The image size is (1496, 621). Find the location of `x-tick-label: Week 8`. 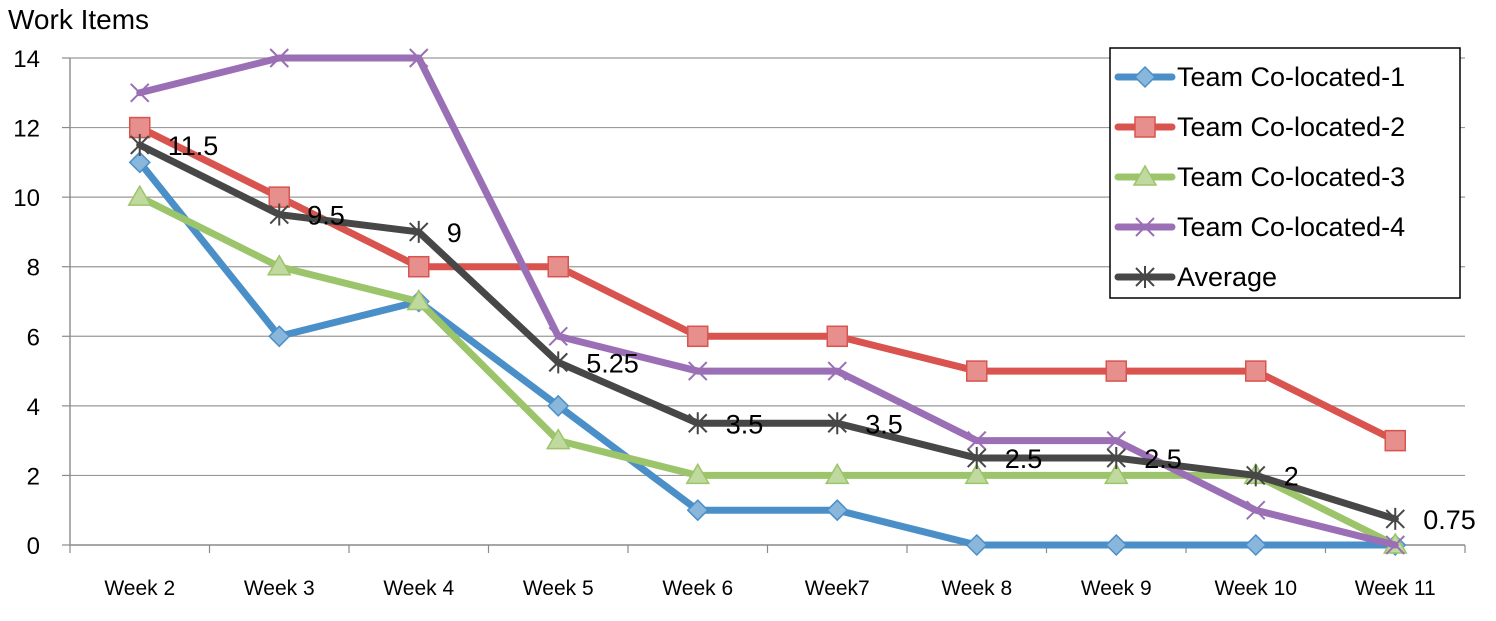

x-tick-label: Week 8 is located at coordinates (976, 588).